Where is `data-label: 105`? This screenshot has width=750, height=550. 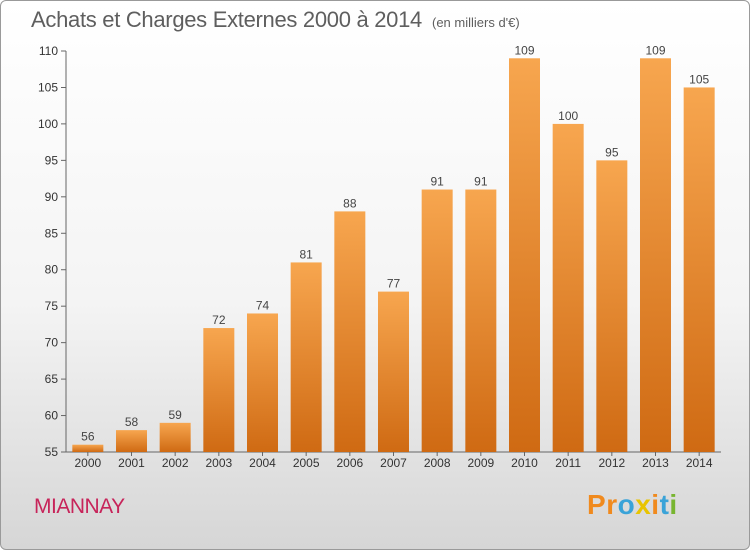
data-label: 105 is located at coordinates (699, 79).